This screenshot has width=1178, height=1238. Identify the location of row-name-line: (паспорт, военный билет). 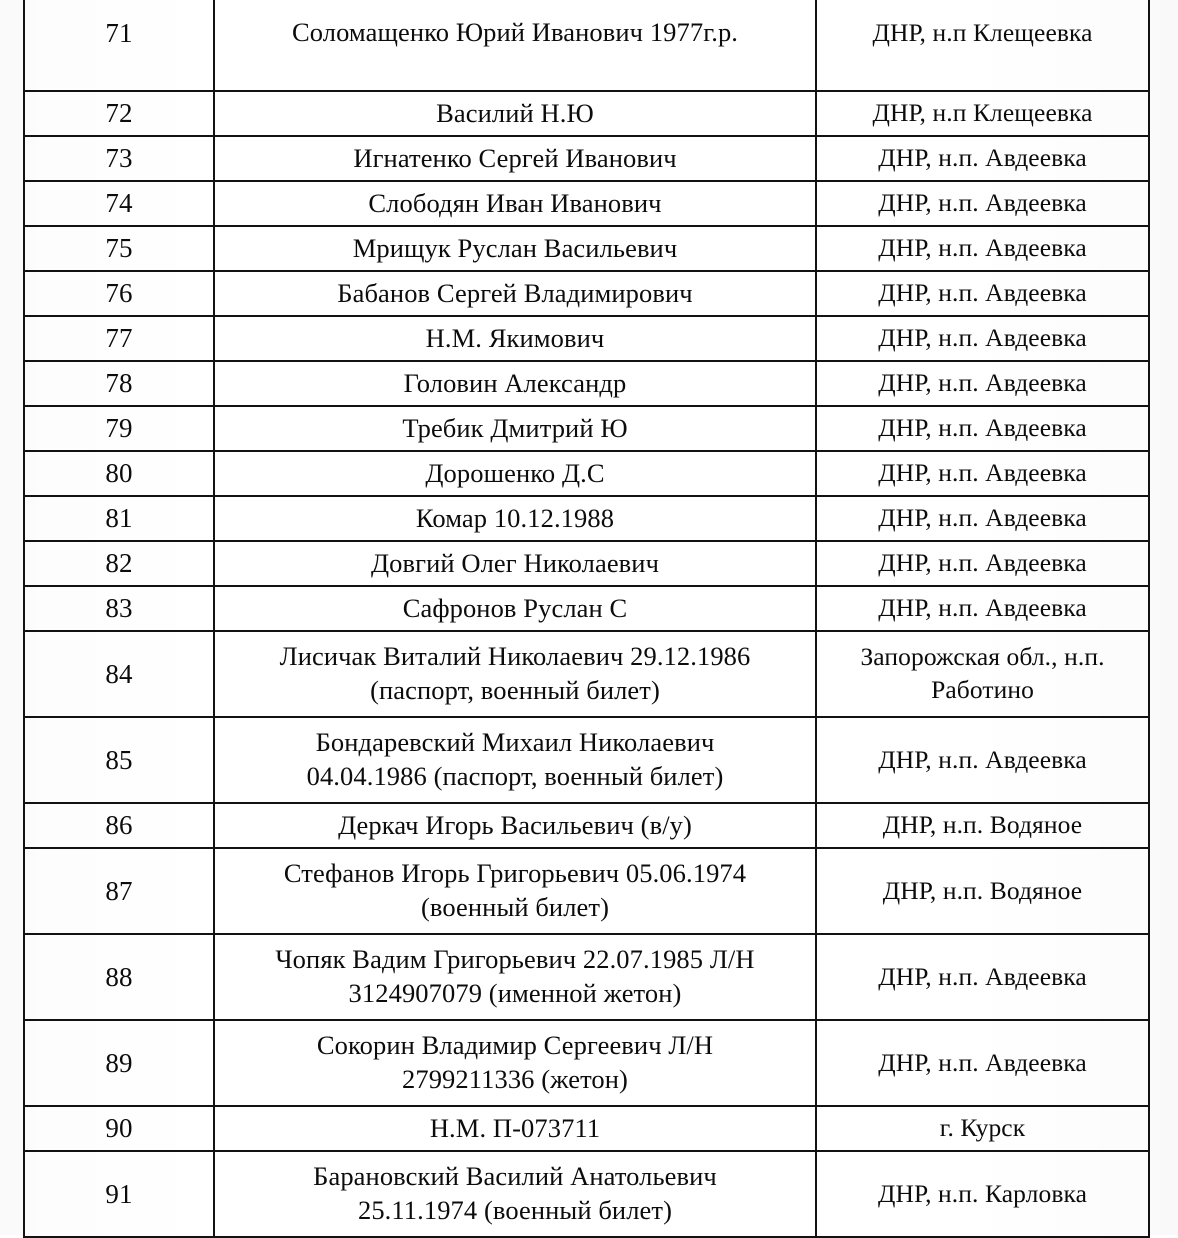
(515, 690).